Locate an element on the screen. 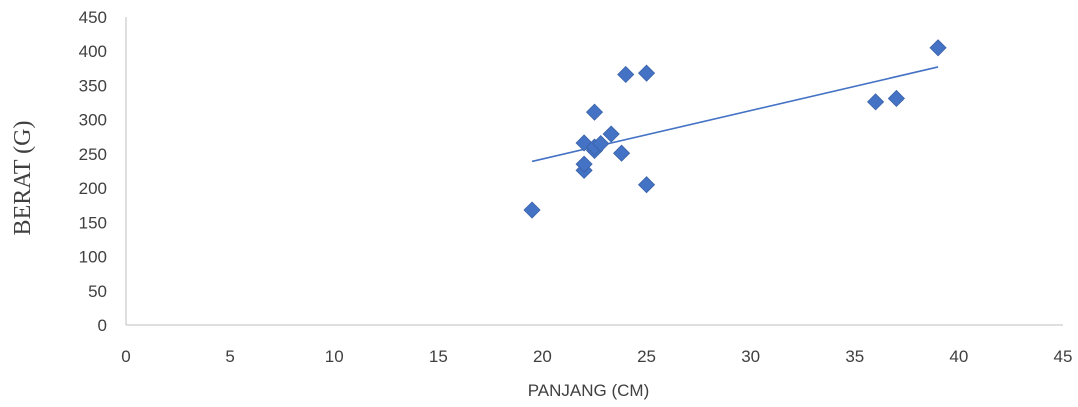 The width and height of the screenshot is (1078, 407). x-tick-label: 40 is located at coordinates (958, 356).